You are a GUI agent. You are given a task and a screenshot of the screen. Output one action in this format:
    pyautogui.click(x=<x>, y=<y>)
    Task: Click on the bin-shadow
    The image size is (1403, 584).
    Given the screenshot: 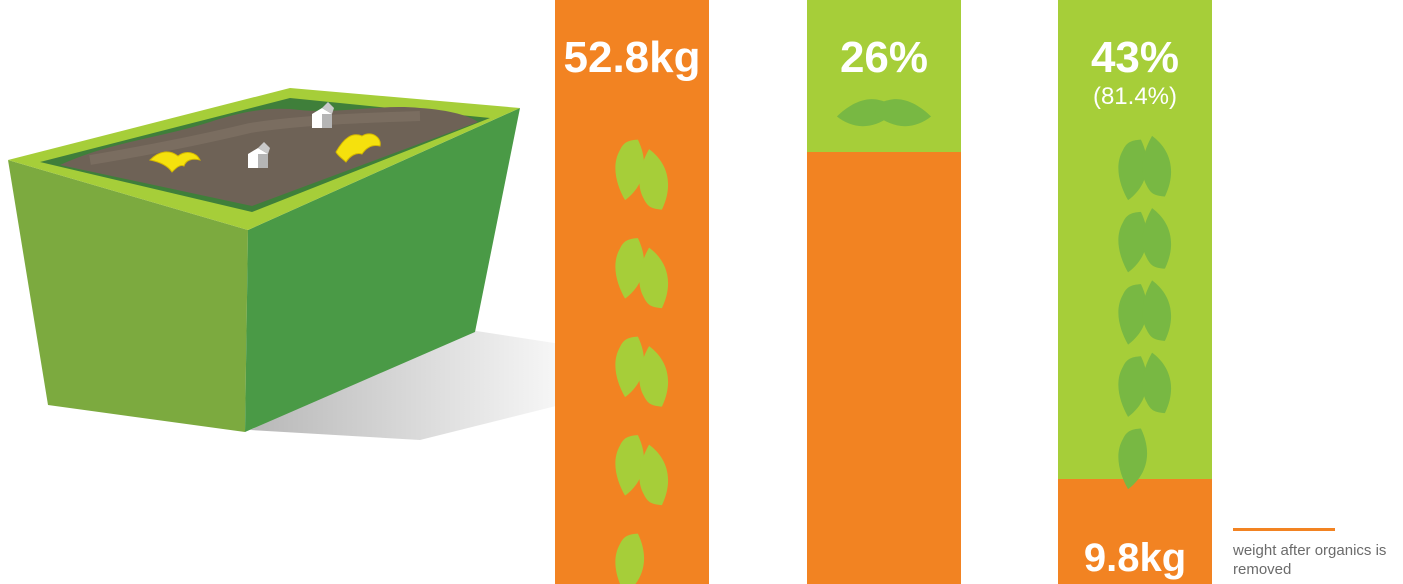 What is the action you would take?
    pyautogui.click(x=425, y=385)
    